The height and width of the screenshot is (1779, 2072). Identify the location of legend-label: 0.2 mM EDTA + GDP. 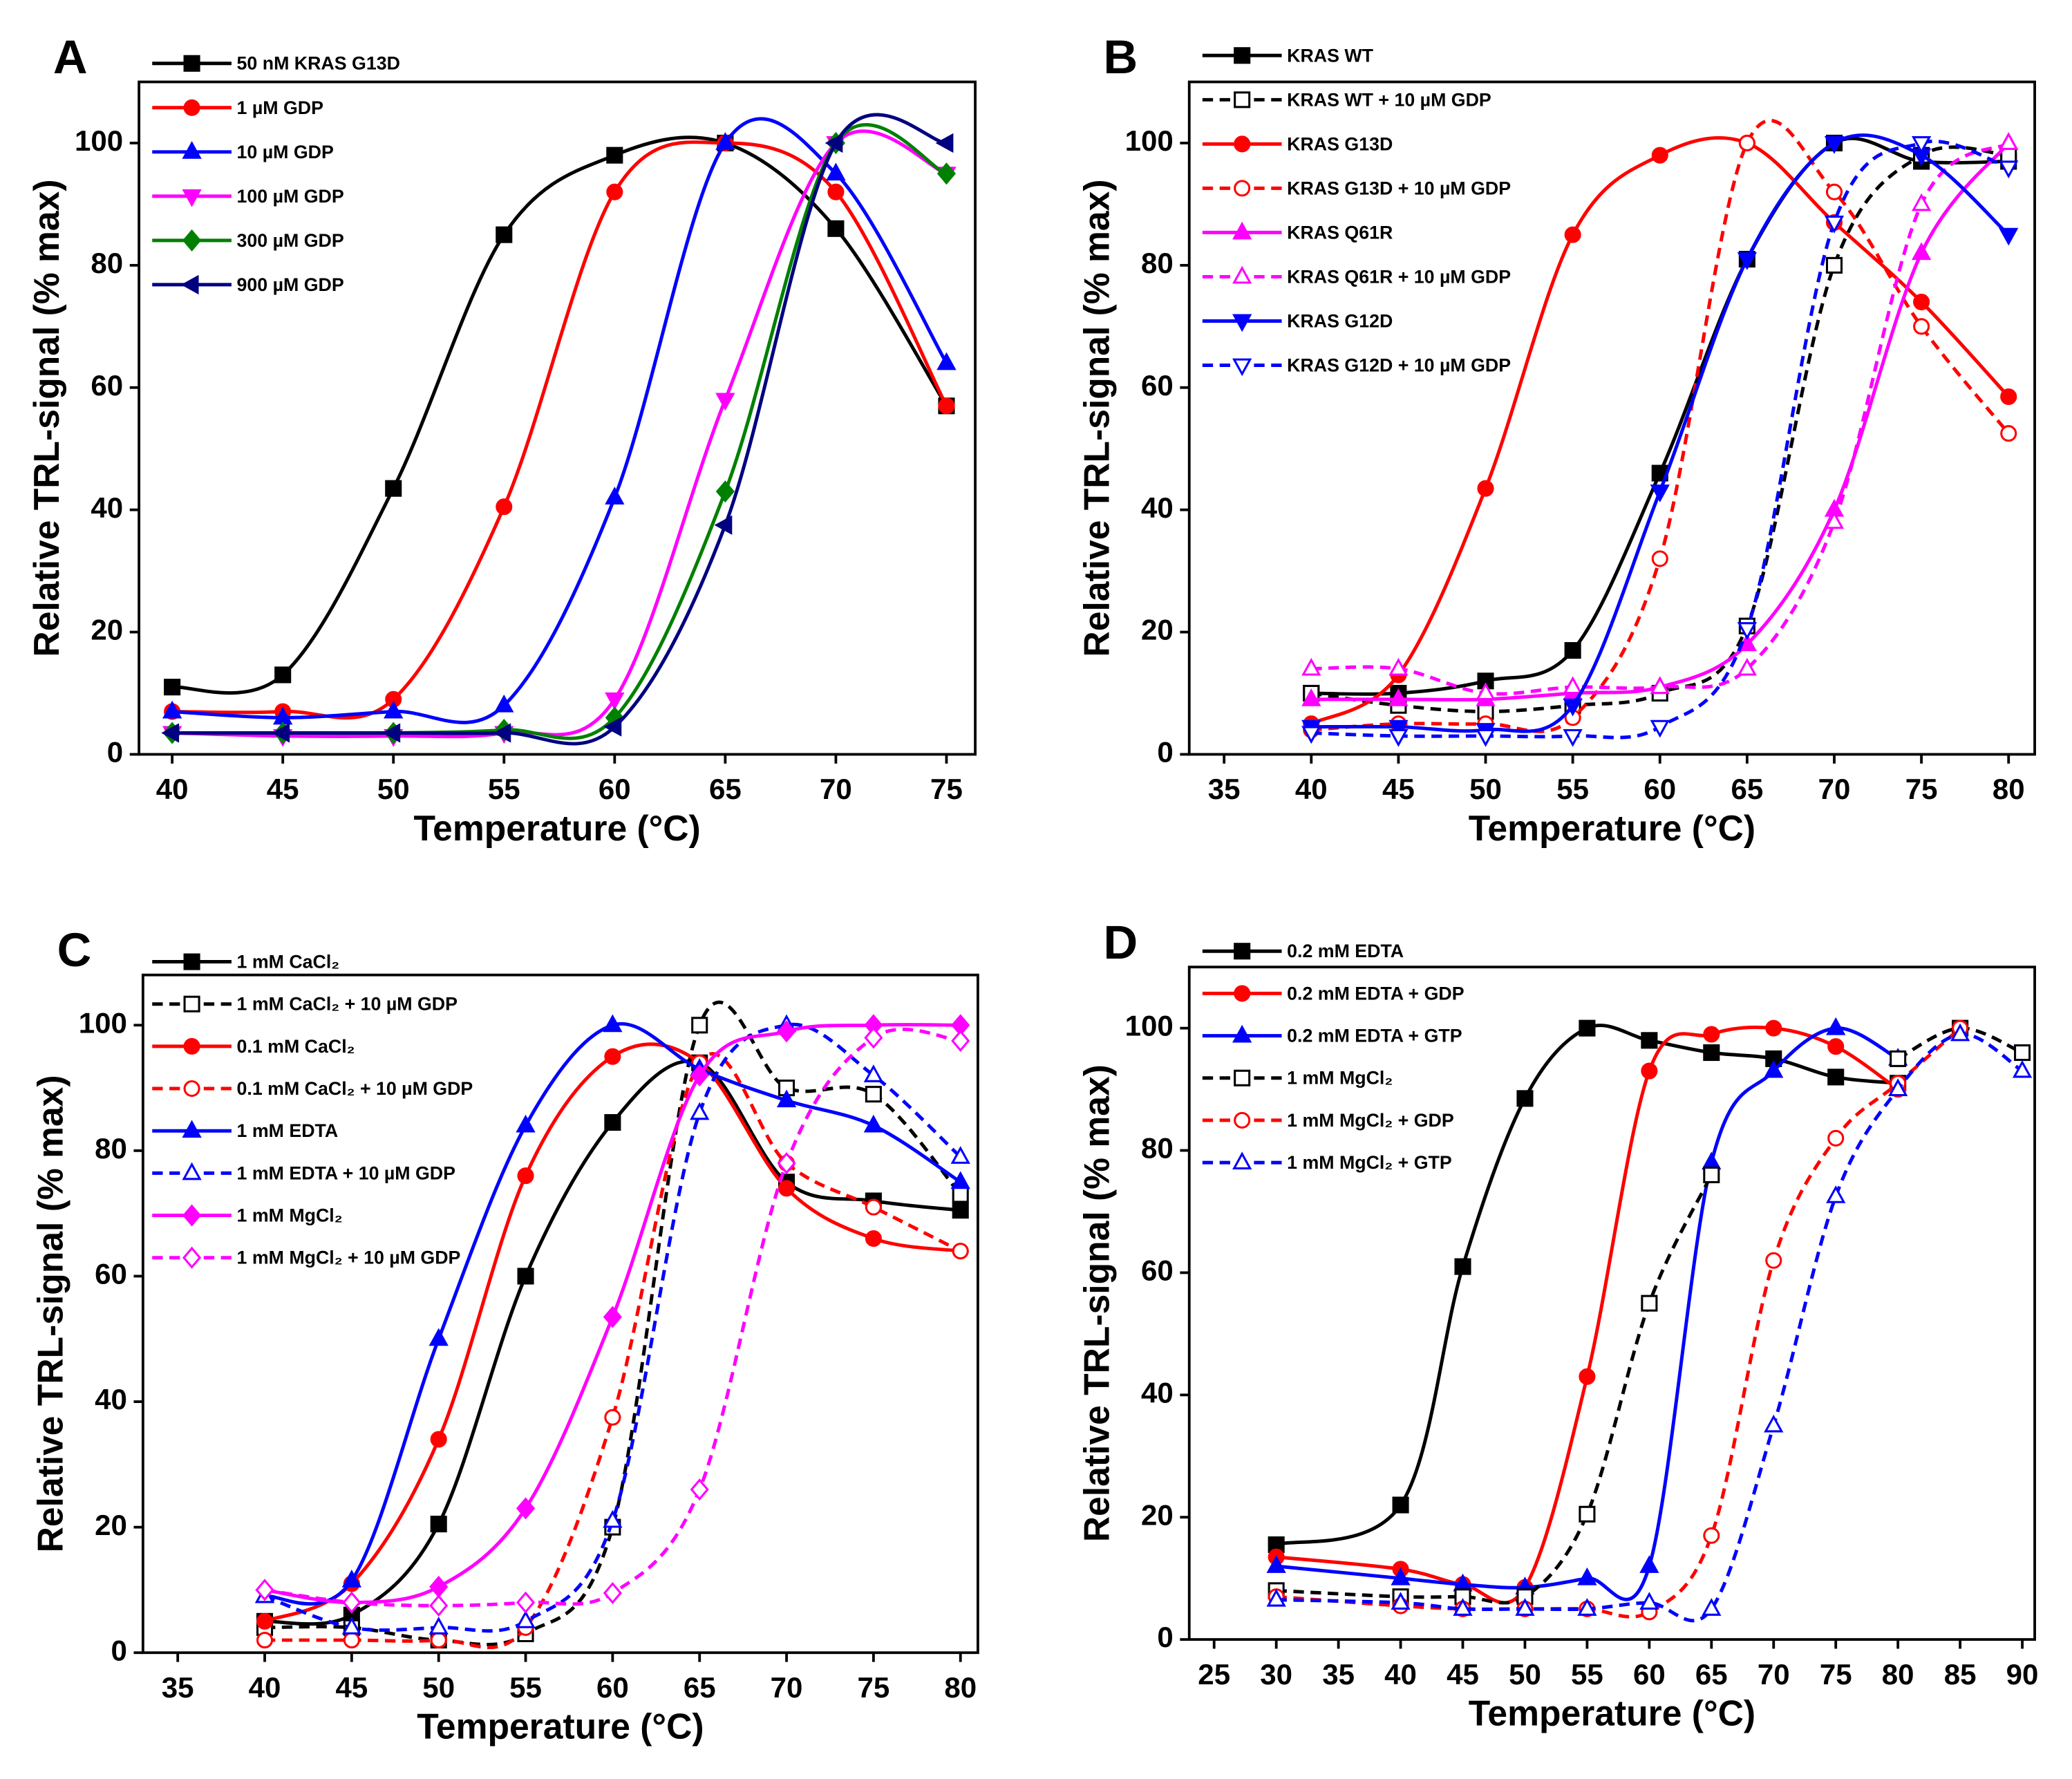
(1376, 993).